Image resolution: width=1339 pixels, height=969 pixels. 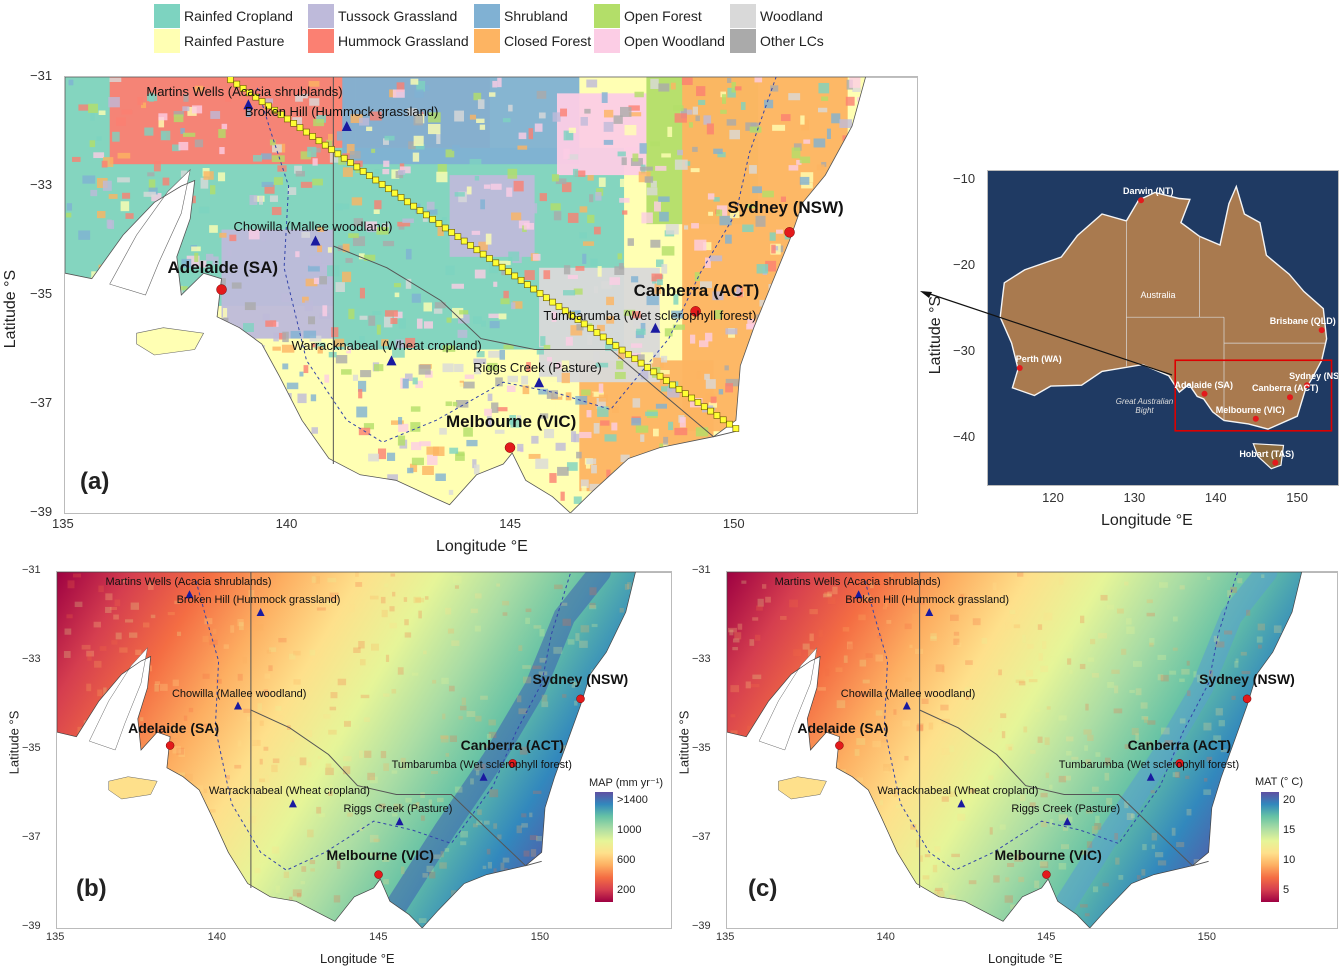 What do you see at coordinates (383, 721) in the screenshot?
I see `basin-boundary` at bounding box center [383, 721].